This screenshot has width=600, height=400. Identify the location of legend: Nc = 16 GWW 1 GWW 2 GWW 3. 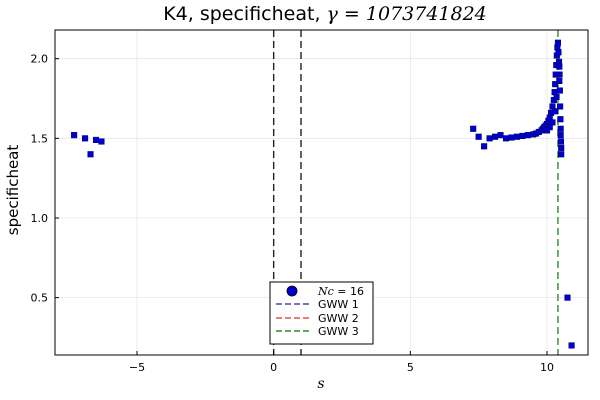
(321, 313).